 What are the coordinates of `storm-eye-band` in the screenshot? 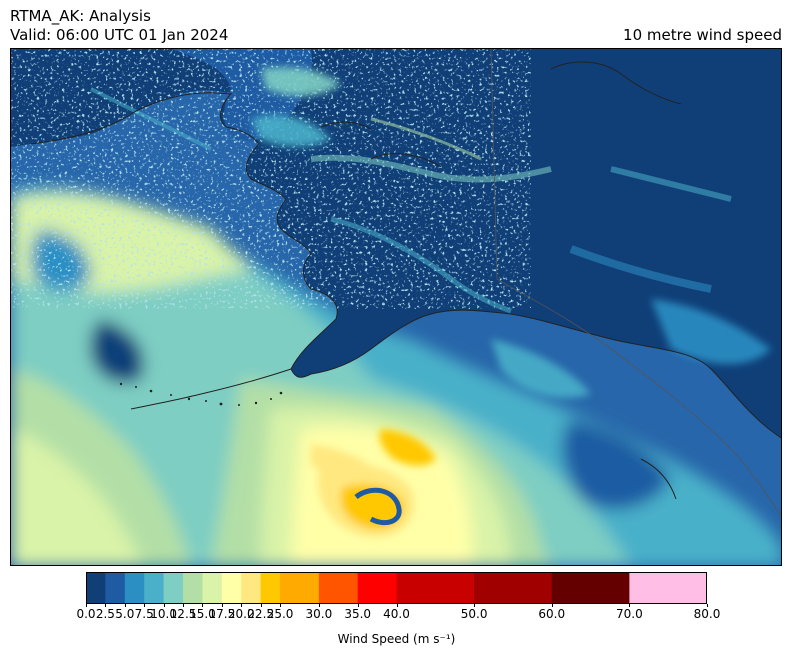 It's located at (378, 506).